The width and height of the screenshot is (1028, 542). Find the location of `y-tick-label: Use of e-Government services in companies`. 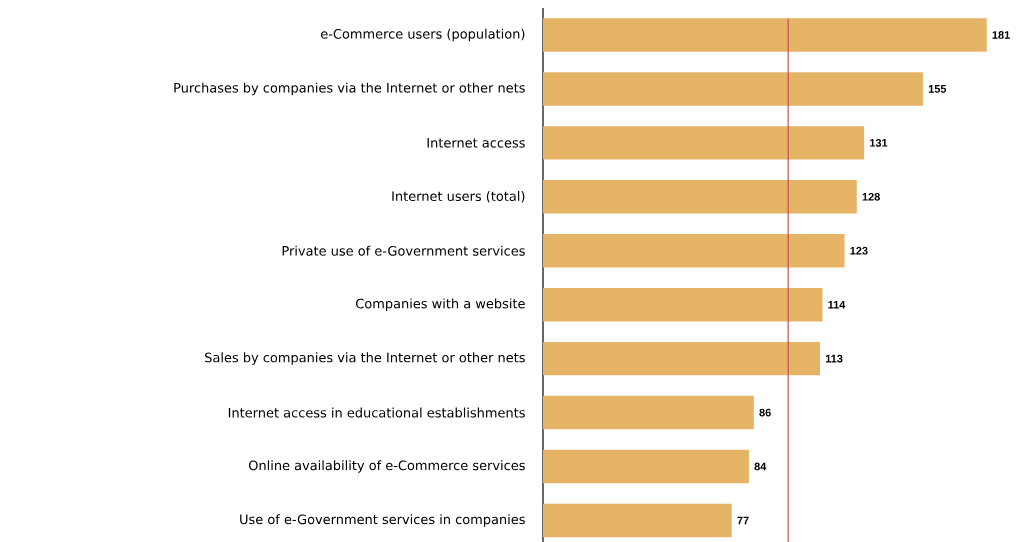

y-tick-label: Use of e-Government services in companies is located at coordinates (382, 520).